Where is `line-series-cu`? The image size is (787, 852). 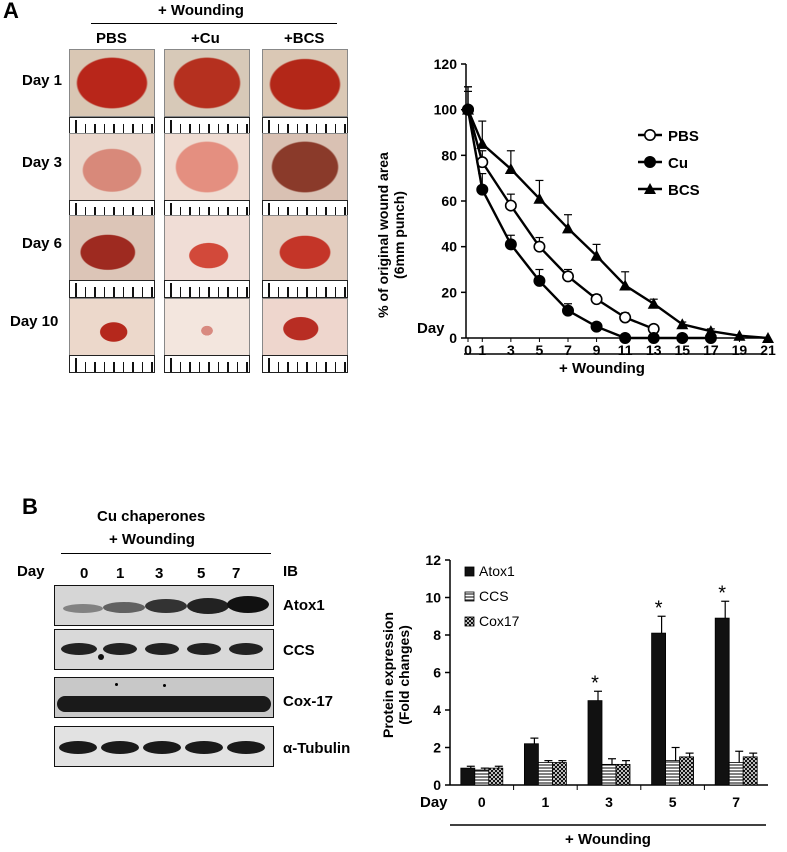 line-series-cu is located at coordinates (589, 215).